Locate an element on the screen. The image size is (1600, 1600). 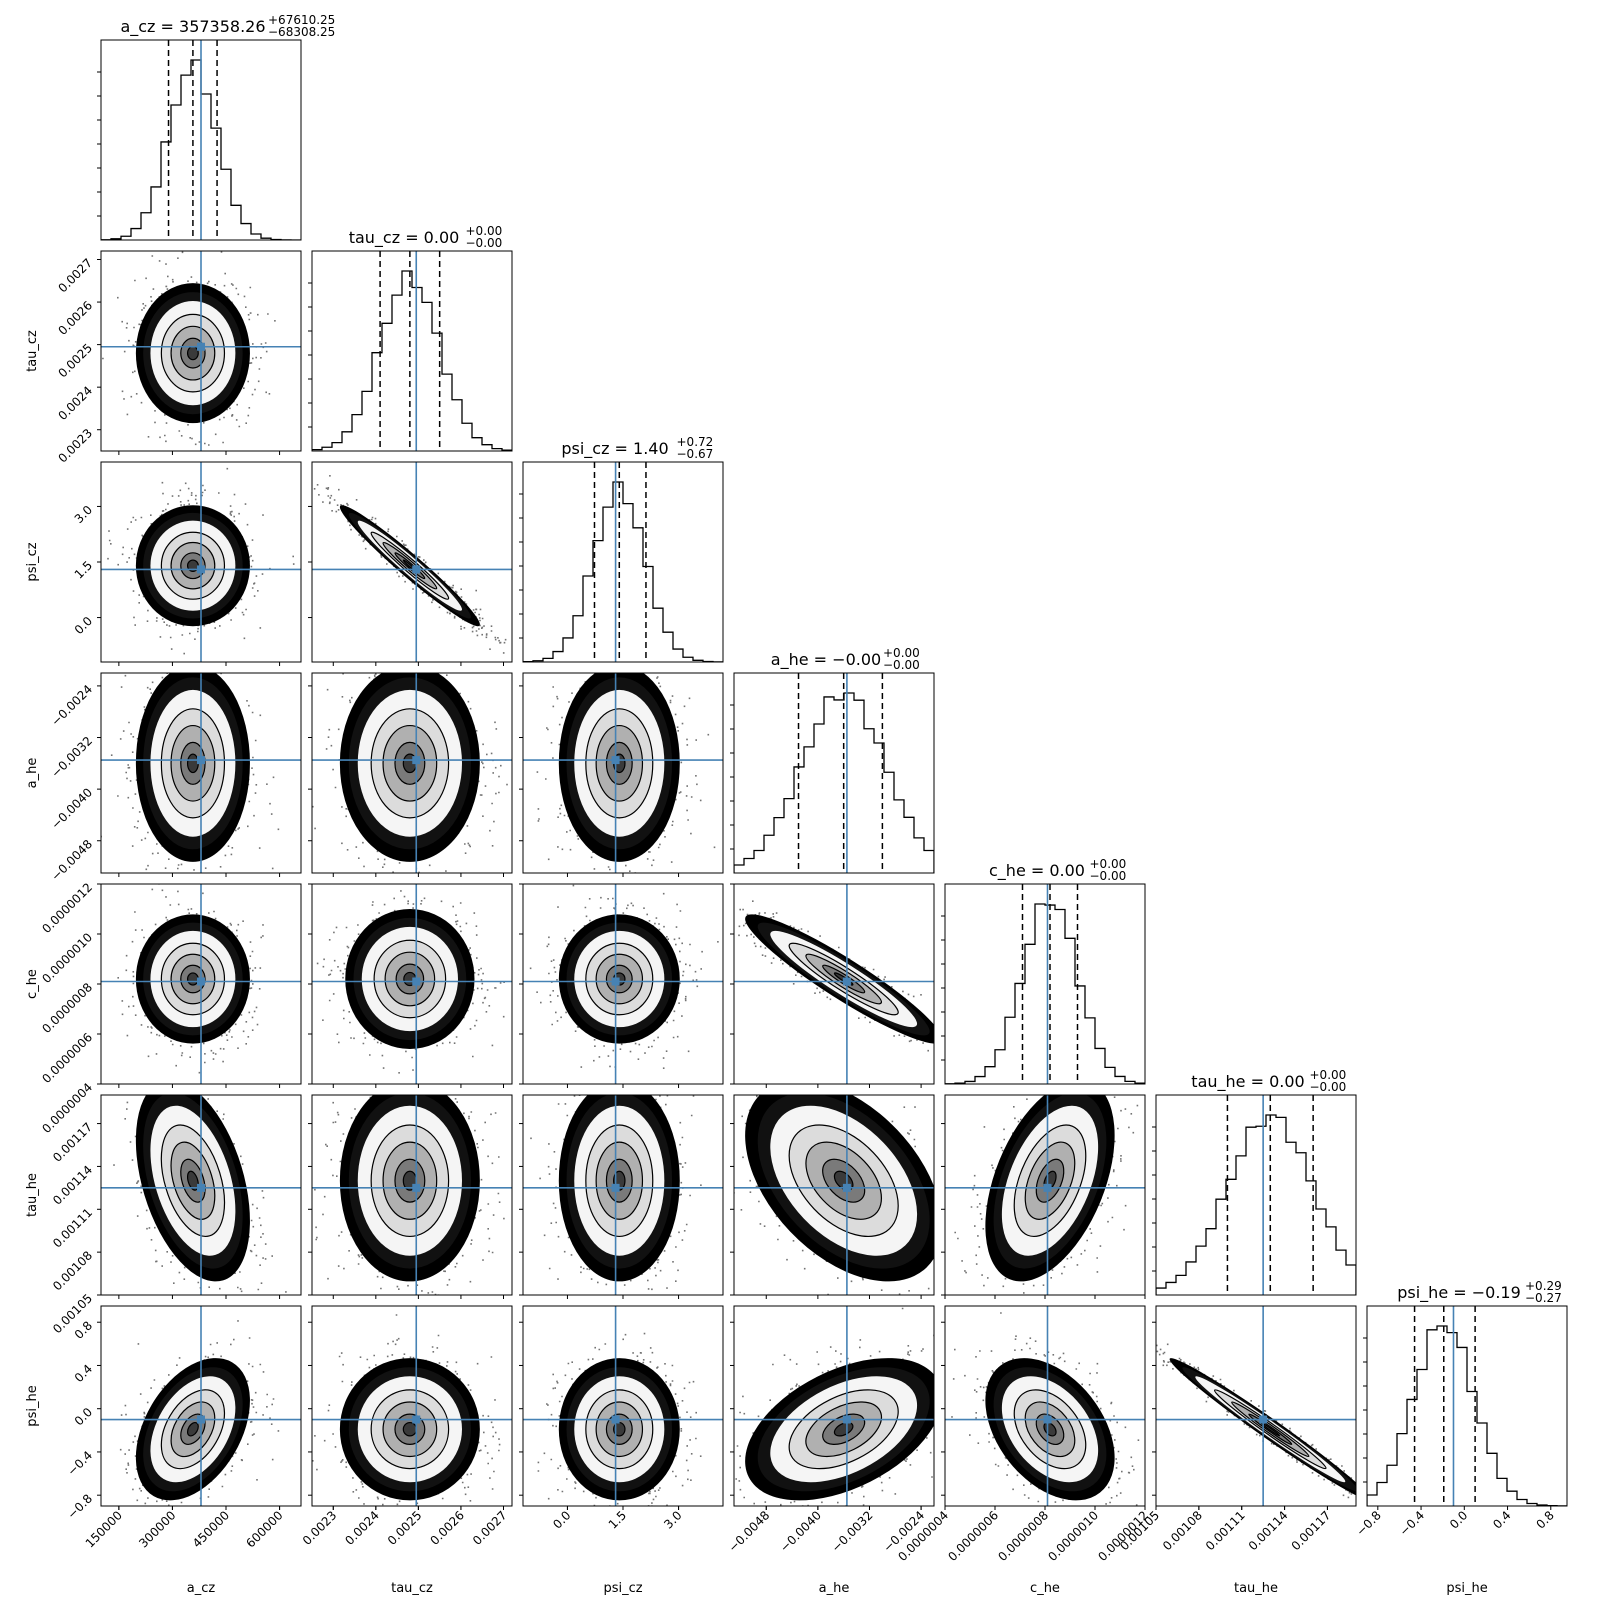
y-tick-label: 0.0023 is located at coordinates (76, 446).